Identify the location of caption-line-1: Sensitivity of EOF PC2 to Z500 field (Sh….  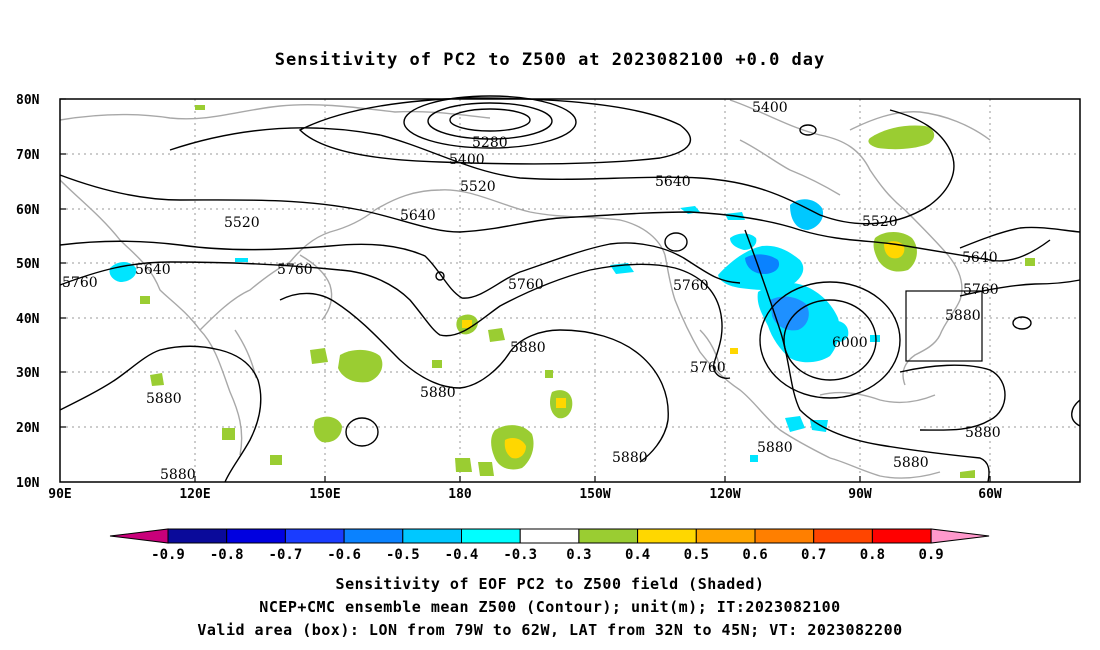
(550, 584).